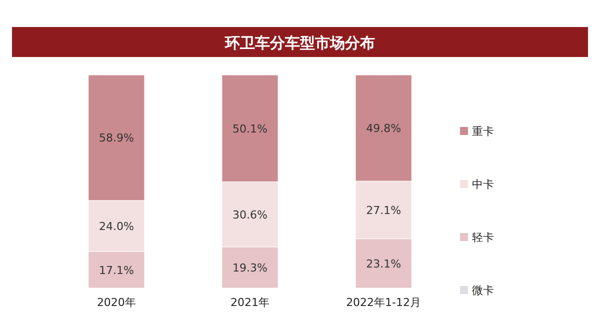 The width and height of the screenshot is (600, 335). I want to click on x-tick-label: 2020年, so click(116, 302).